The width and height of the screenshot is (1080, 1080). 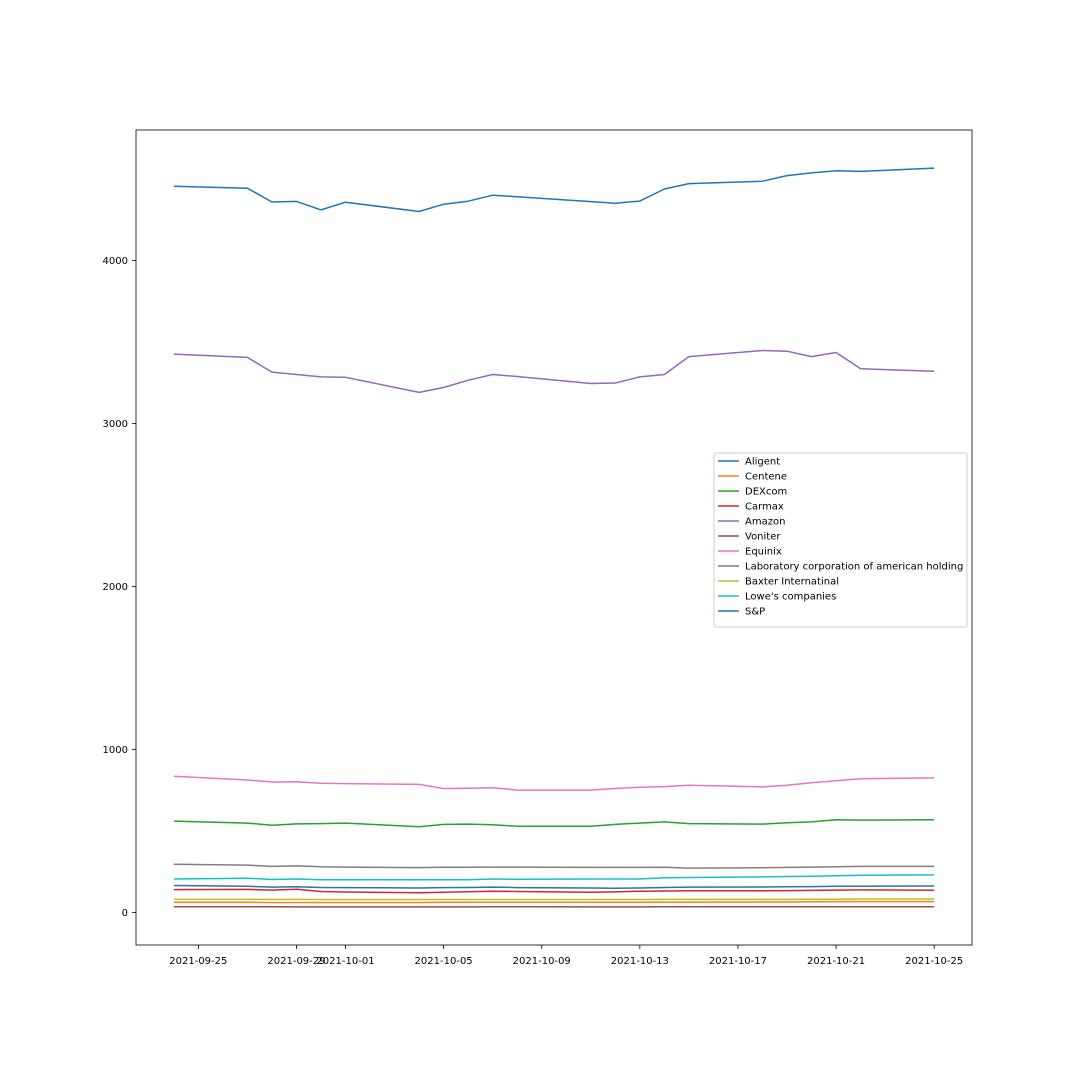 What do you see at coordinates (764, 507) in the screenshot?
I see `legend-label: Carmax` at bounding box center [764, 507].